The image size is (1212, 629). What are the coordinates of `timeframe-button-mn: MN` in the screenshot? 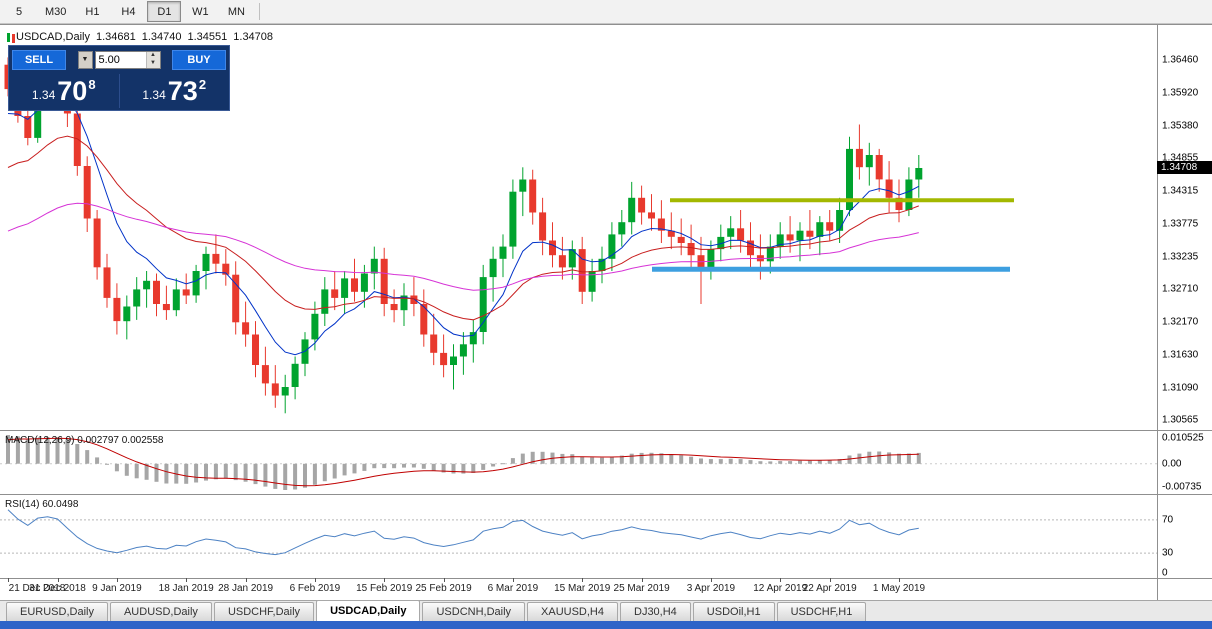 It's located at (236, 11).